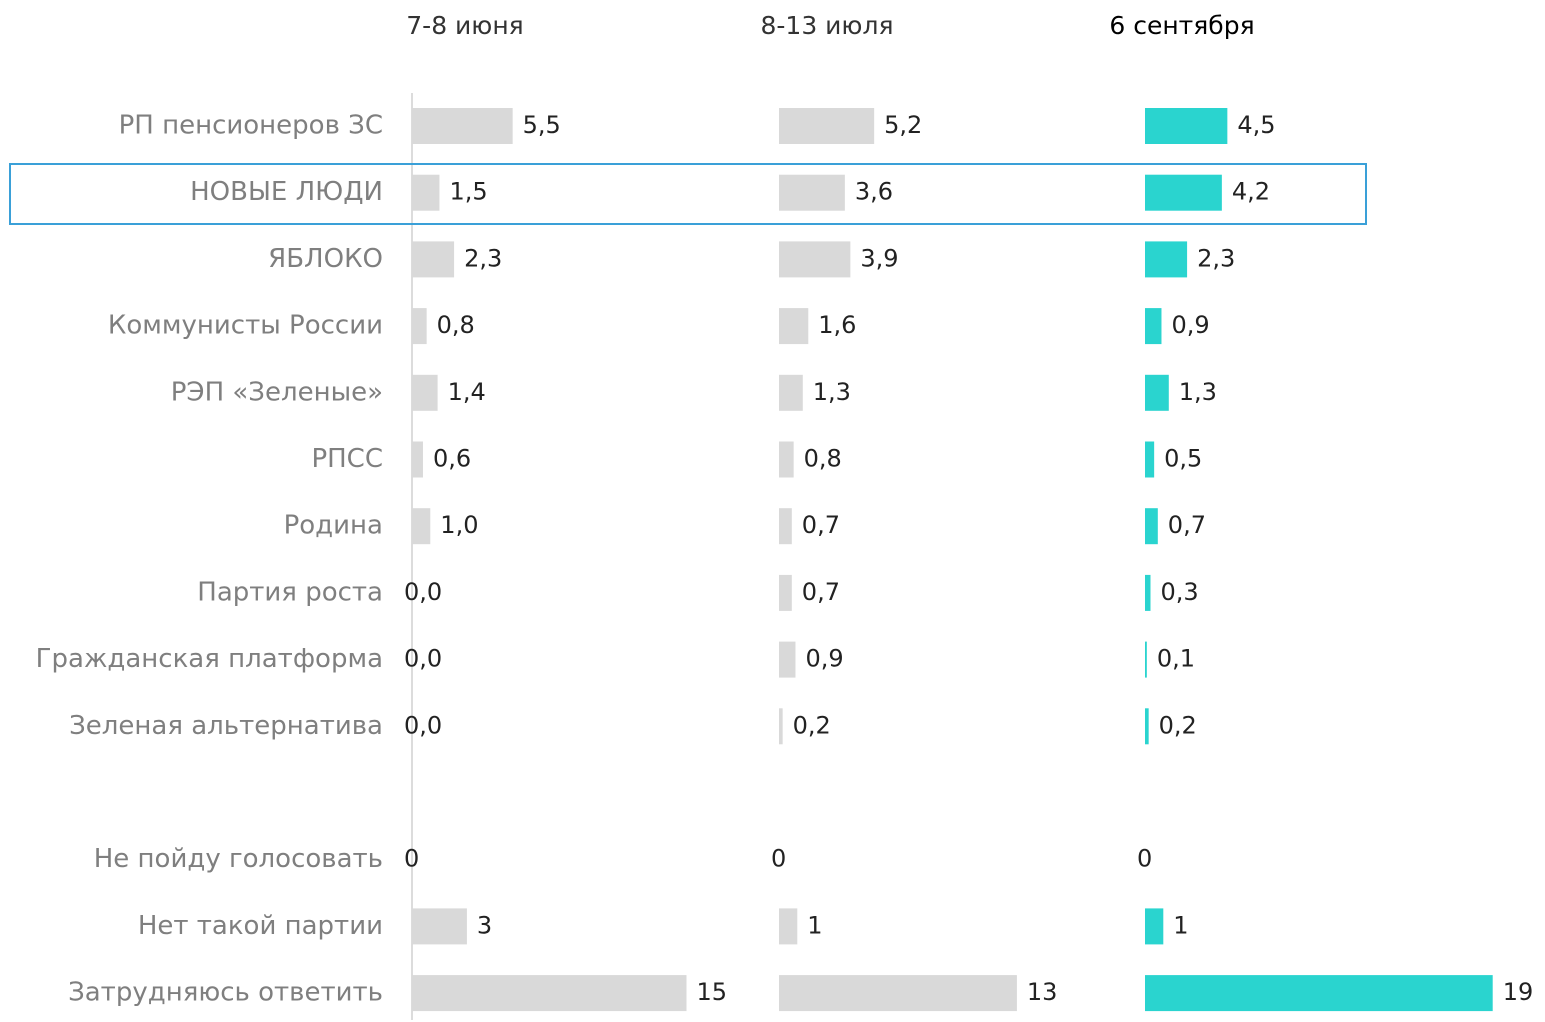 Image resolution: width=1545 pixels, height=1022 pixels. What do you see at coordinates (874, 192) in the screenshot?
I see `value-label: 3,6` at bounding box center [874, 192].